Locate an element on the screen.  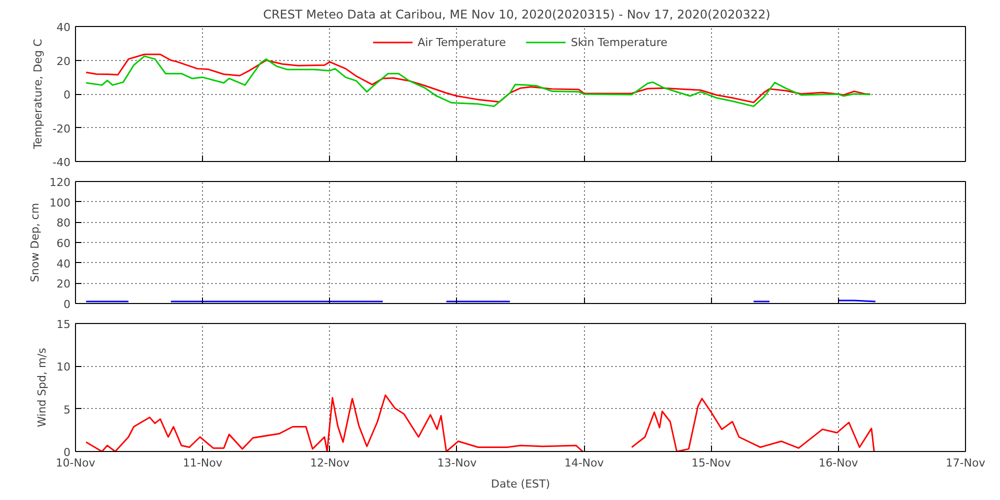
y-tick-label: 100 is located at coordinates (60, 203).